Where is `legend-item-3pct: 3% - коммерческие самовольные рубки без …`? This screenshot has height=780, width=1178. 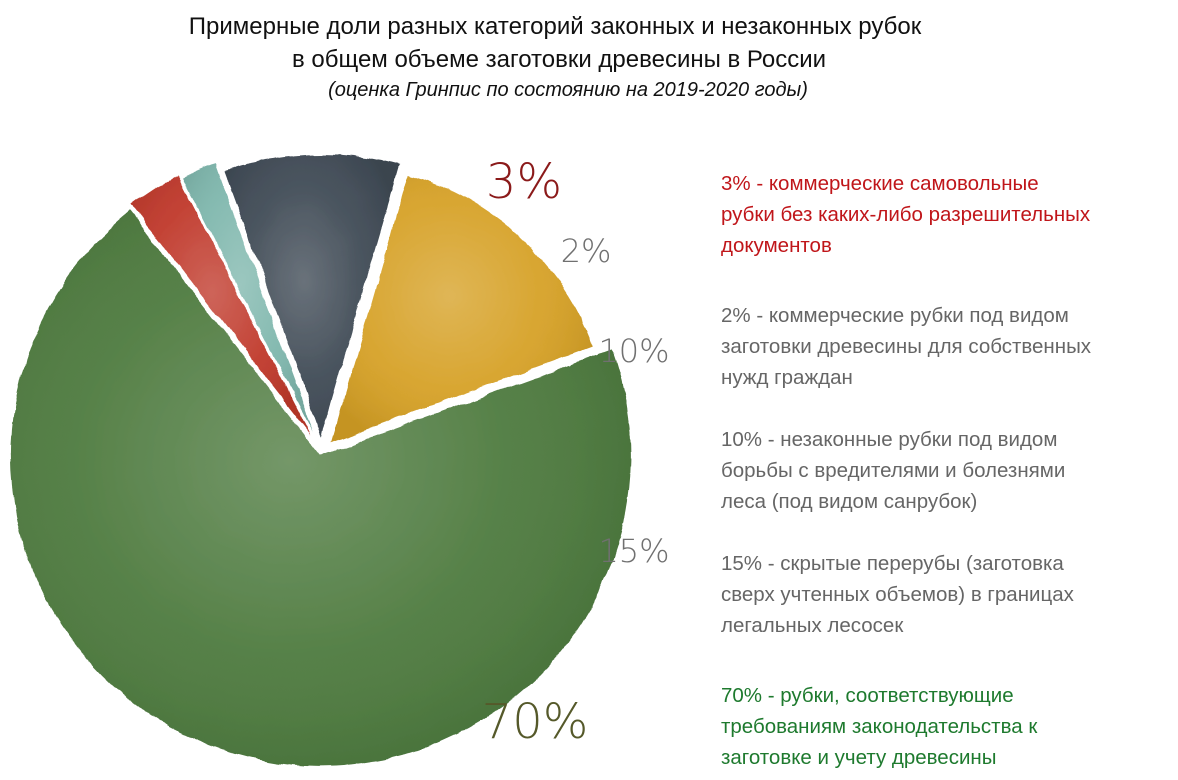
legend-item-3pct: 3% - коммерческие самовольные рубки без … is located at coordinates (906, 214).